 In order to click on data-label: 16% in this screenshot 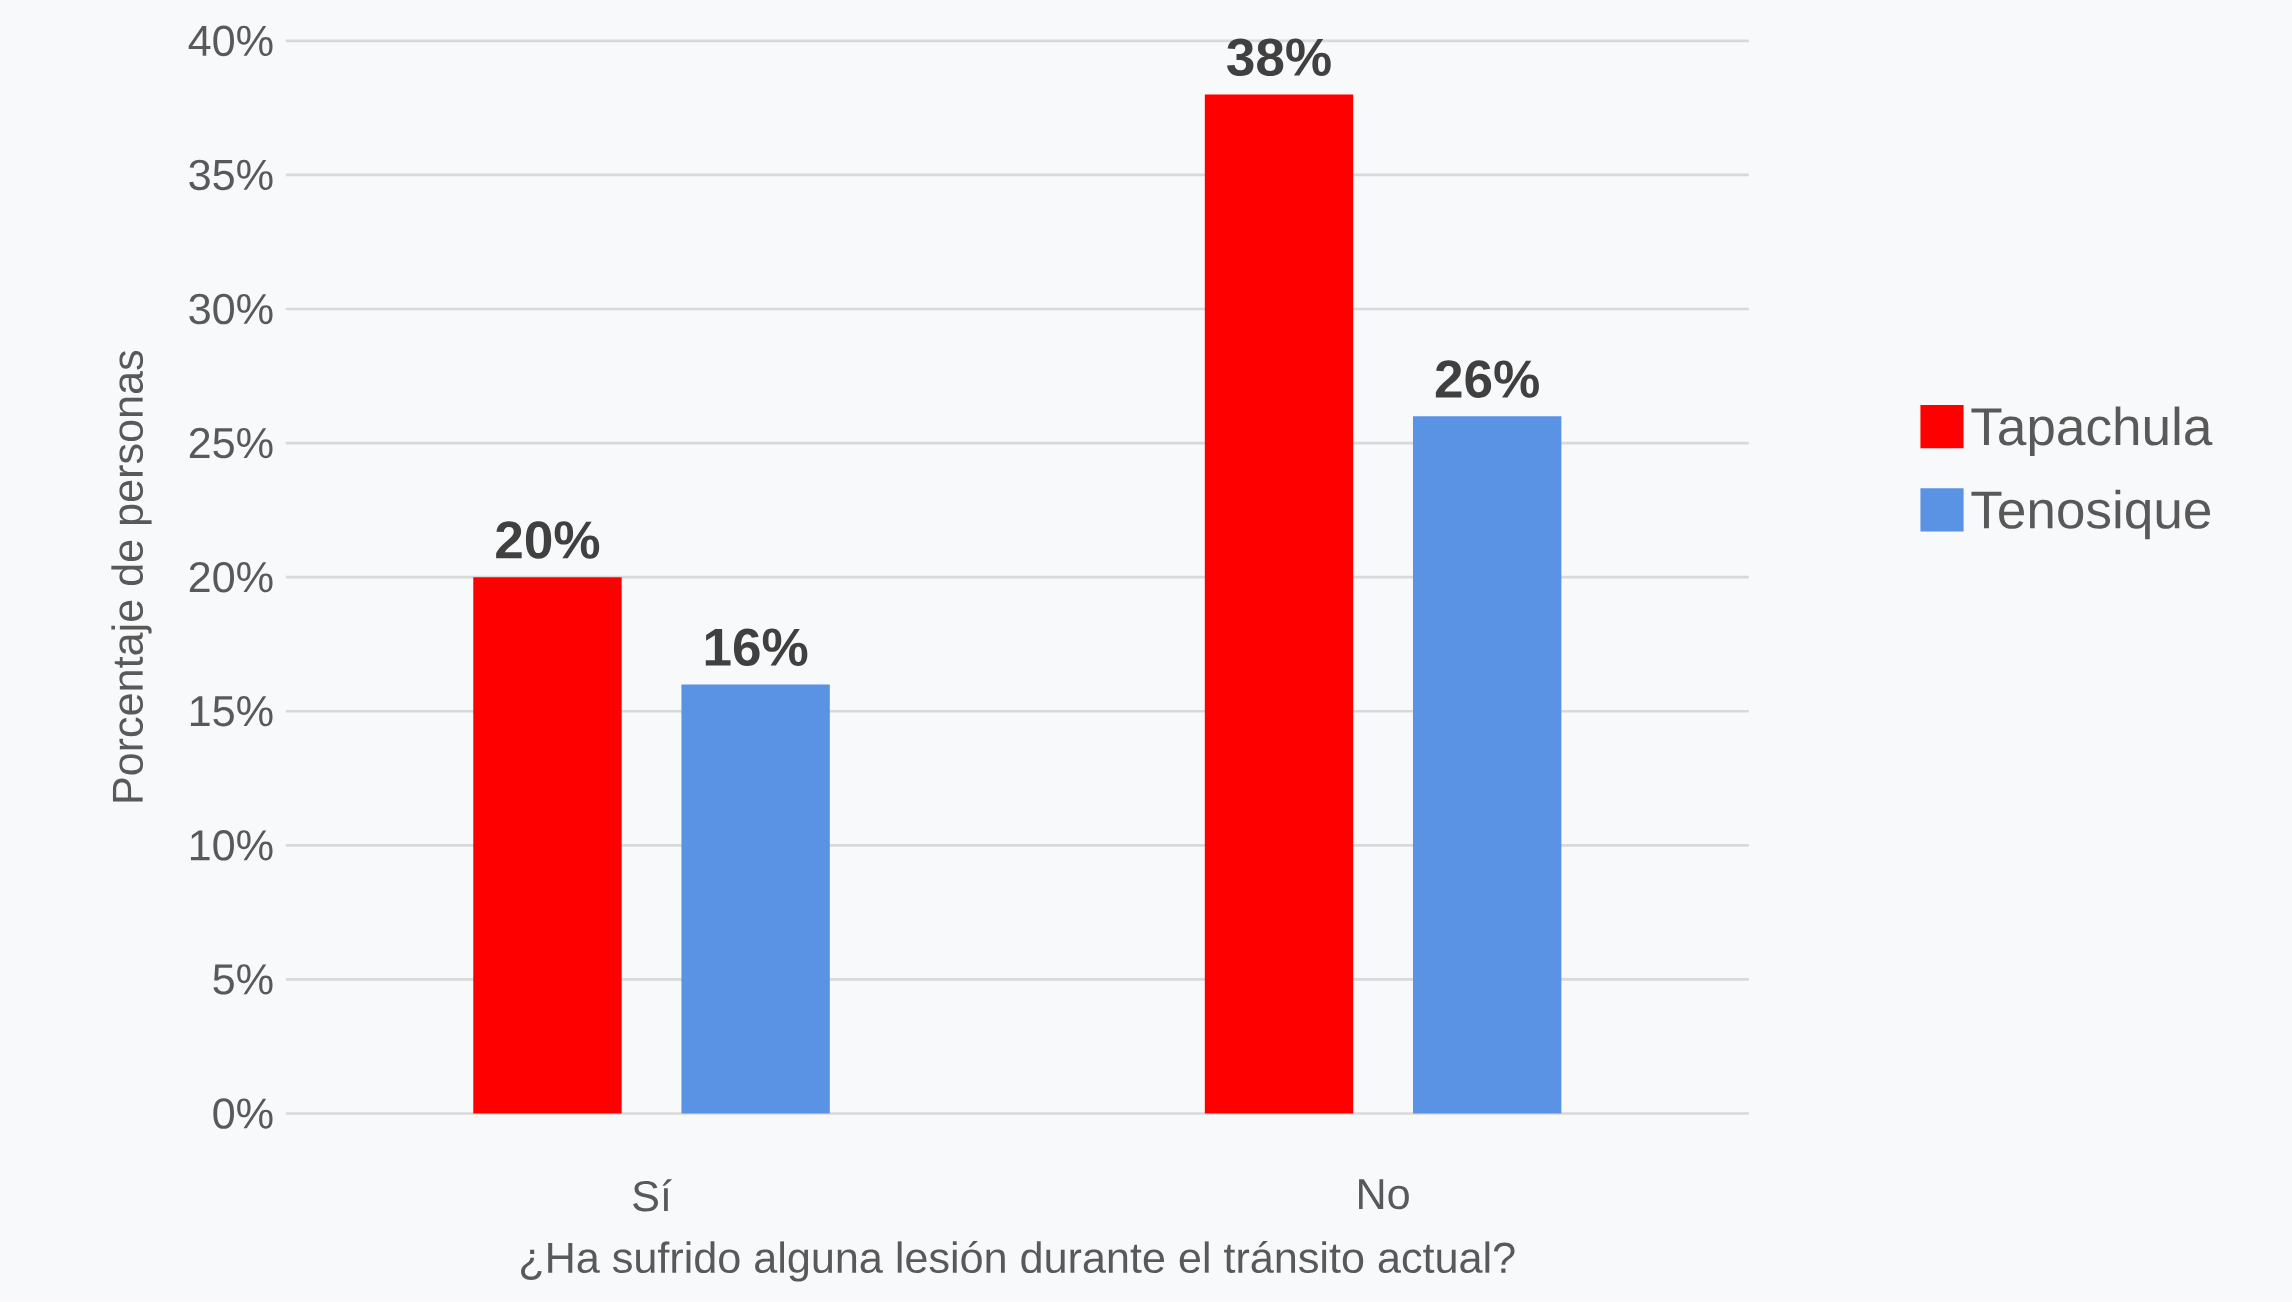, I will do `click(756, 647)`.